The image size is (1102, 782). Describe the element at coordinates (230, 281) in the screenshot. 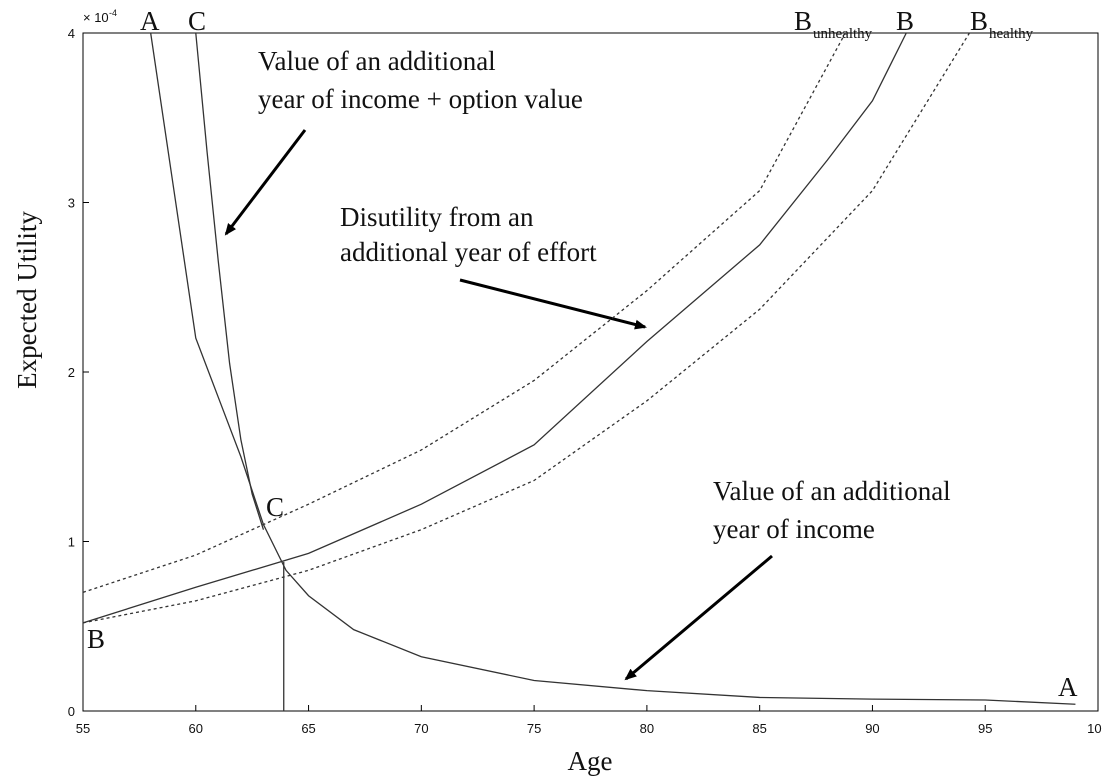

I see `series-line` at that location.